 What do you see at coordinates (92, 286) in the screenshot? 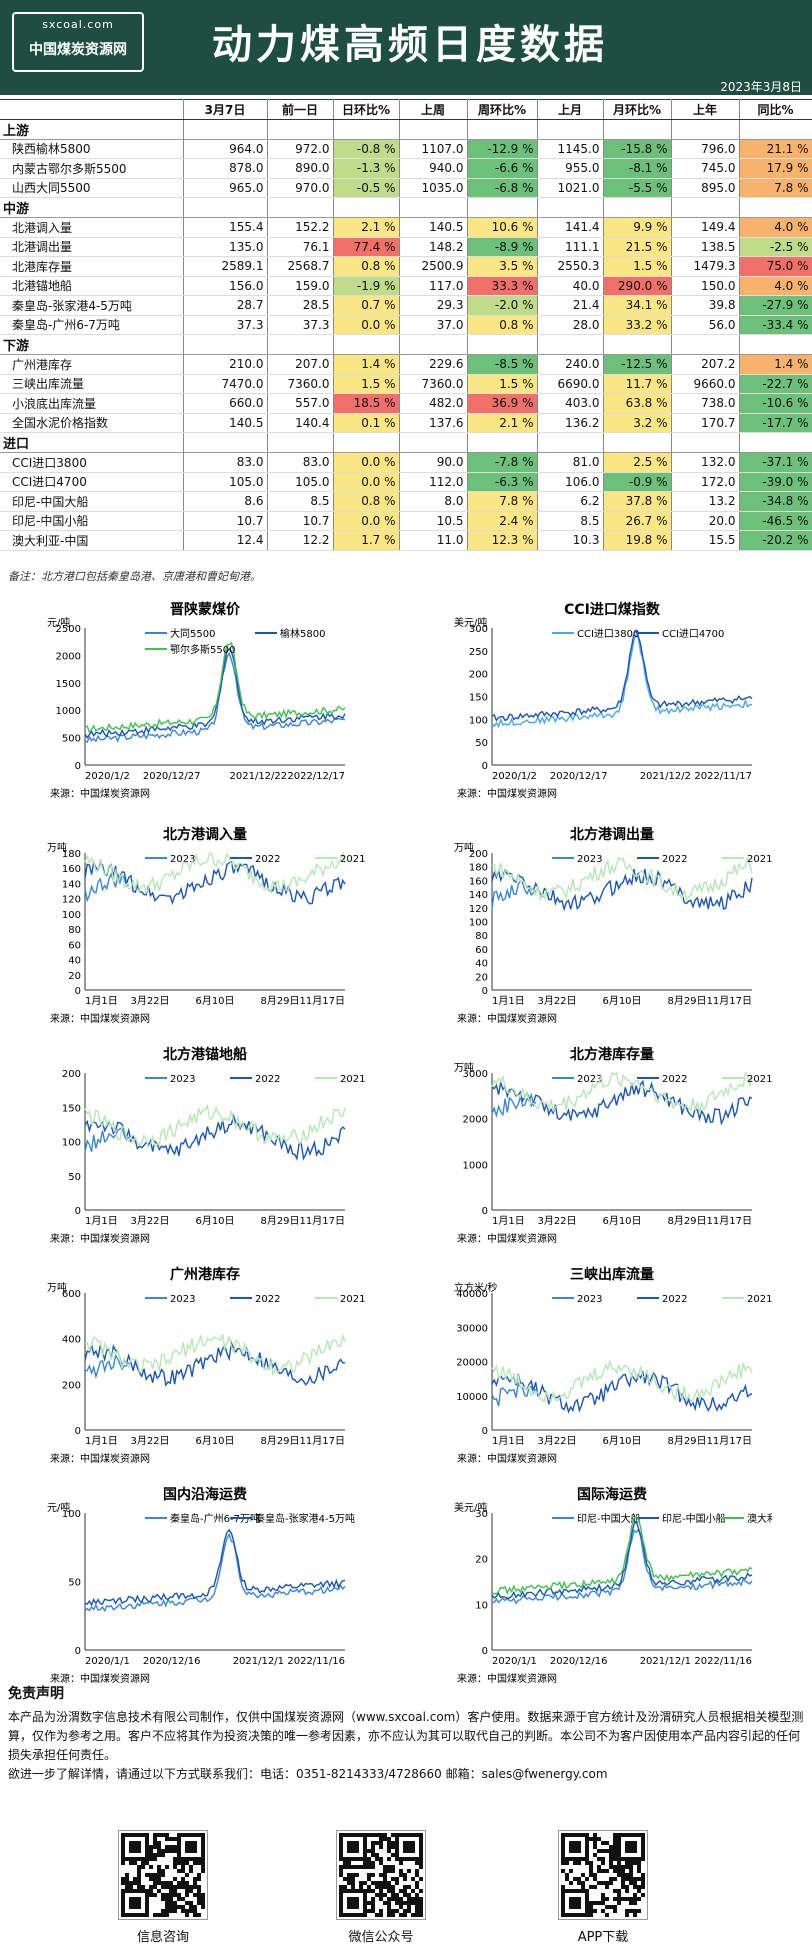
I see `row-label: 北港锚地船` at bounding box center [92, 286].